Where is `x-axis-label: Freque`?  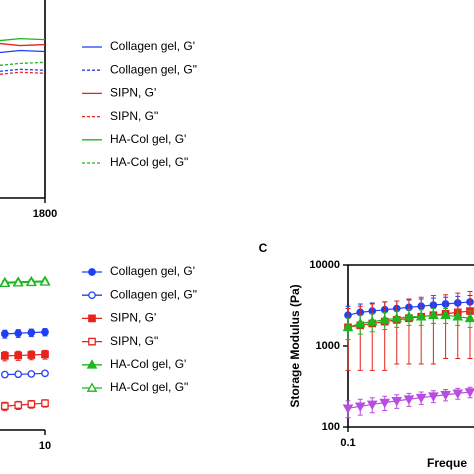
x-axis-label: Freque is located at coordinates (447, 463).